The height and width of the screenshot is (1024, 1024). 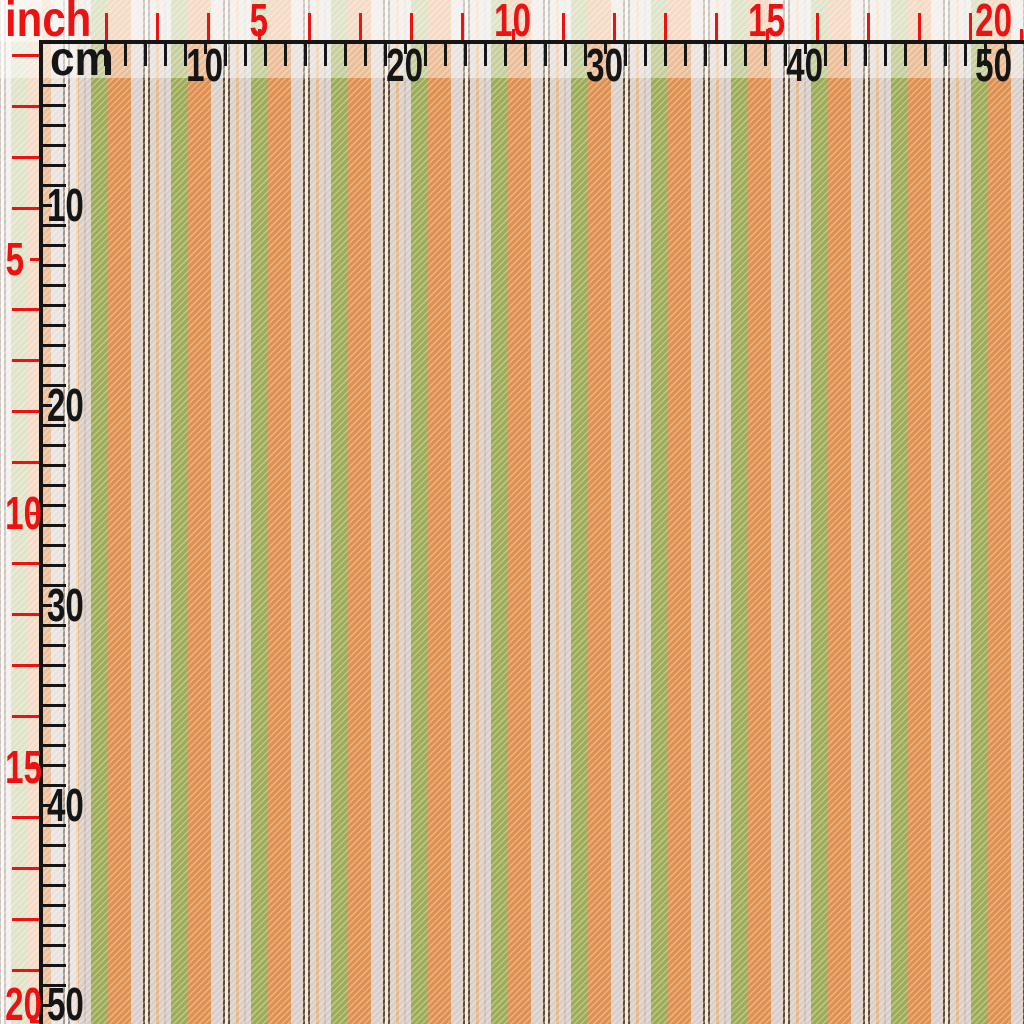 What do you see at coordinates (65, 205) in the screenshot?
I see `cm-number: 10` at bounding box center [65, 205].